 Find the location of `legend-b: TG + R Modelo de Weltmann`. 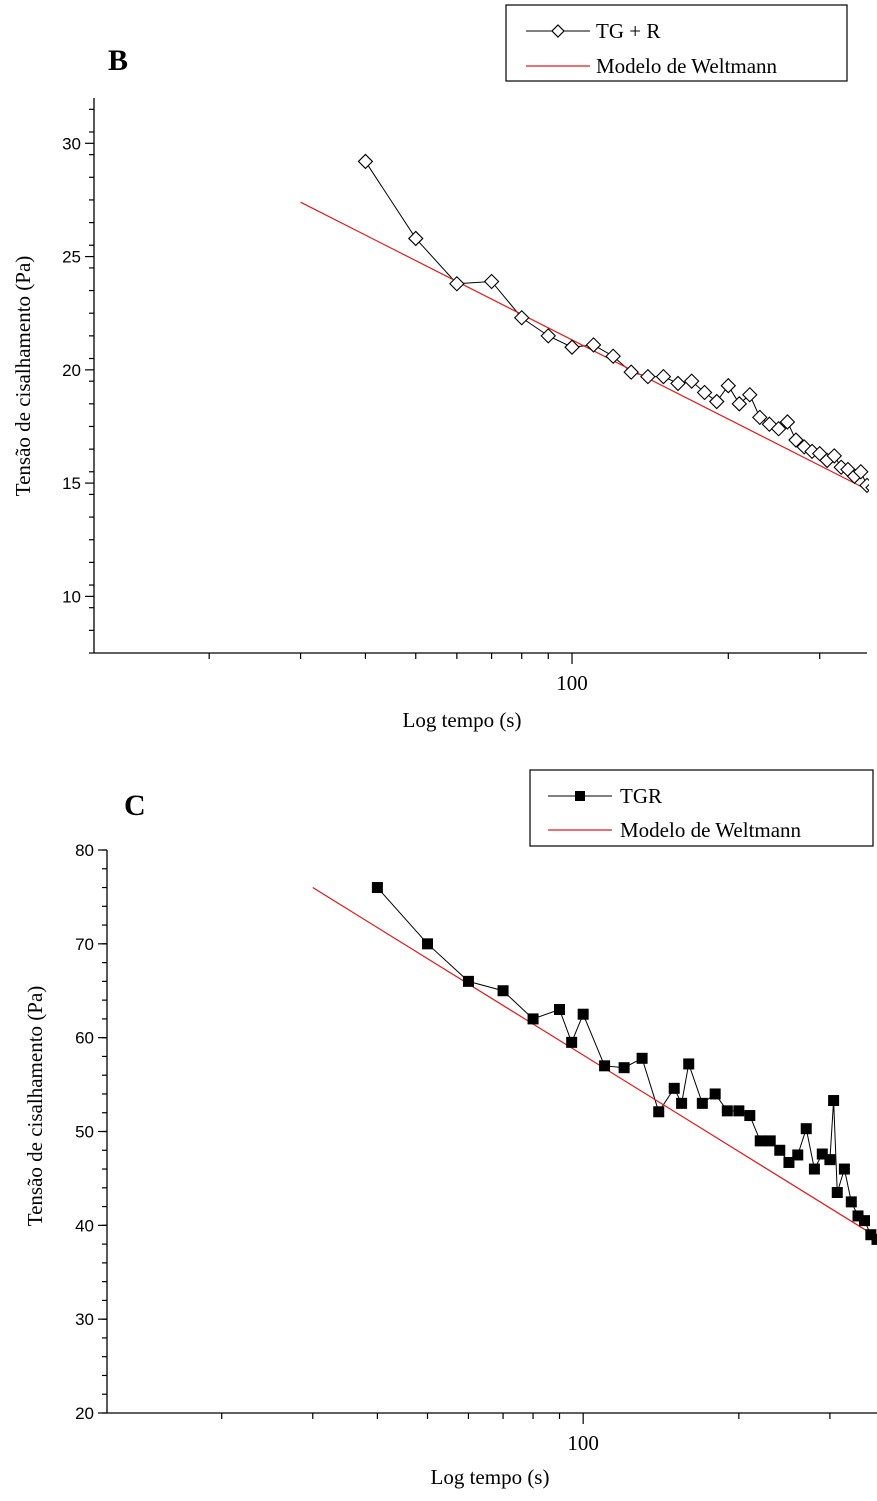

legend-b: TG + R Modelo de Weltmann is located at coordinates (676, 43).